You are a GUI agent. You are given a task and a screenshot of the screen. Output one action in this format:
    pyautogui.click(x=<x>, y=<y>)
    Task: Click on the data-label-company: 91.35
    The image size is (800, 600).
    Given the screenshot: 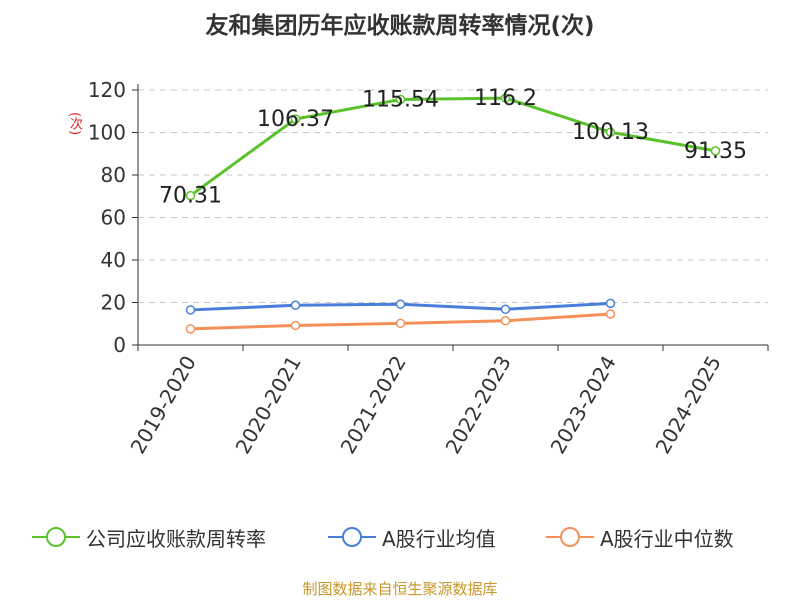 What is the action you would take?
    pyautogui.click(x=715, y=151)
    